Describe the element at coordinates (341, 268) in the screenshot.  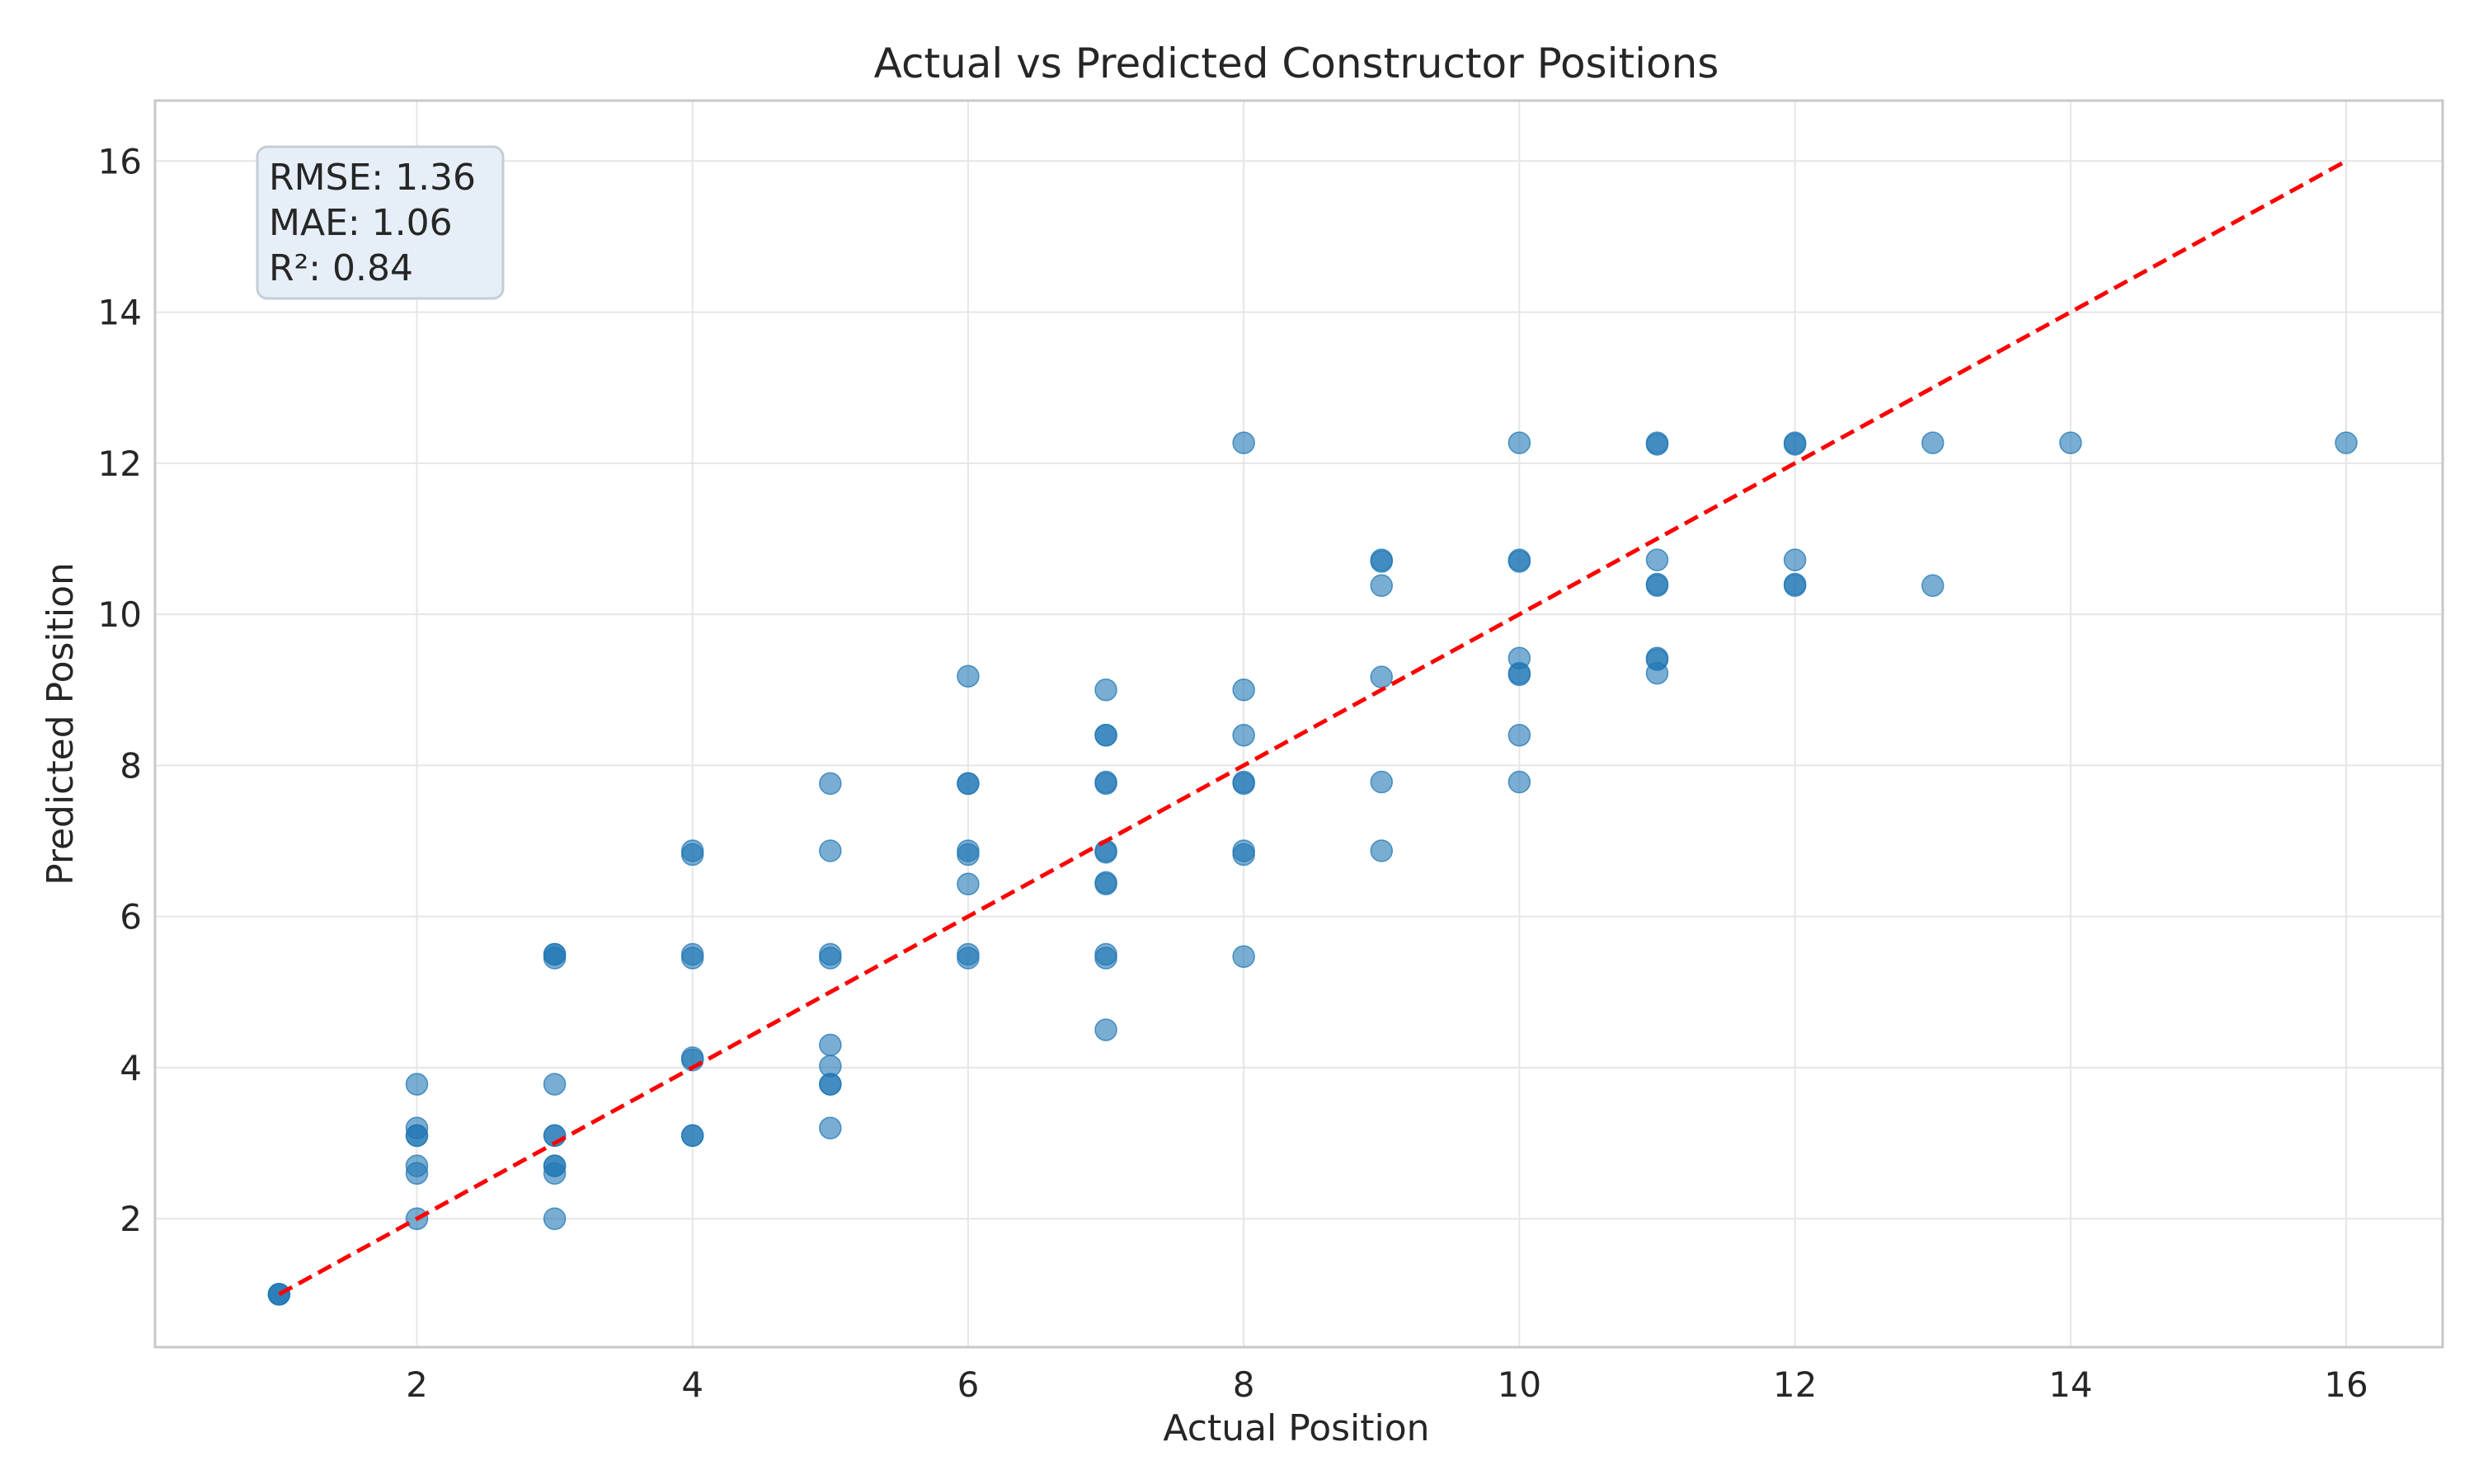
I see `metric-r2: R²: 0.84` at that location.